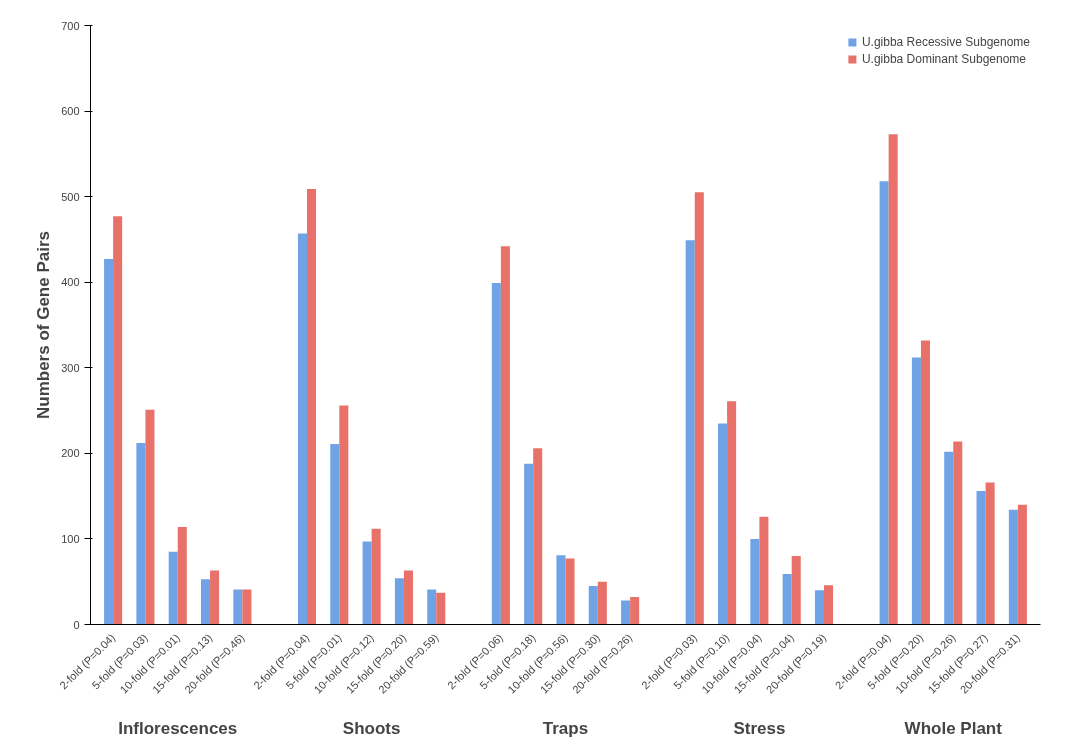 The image size is (1077, 746). What do you see at coordinates (178, 728) in the screenshot?
I see `text: Inflorescences` at bounding box center [178, 728].